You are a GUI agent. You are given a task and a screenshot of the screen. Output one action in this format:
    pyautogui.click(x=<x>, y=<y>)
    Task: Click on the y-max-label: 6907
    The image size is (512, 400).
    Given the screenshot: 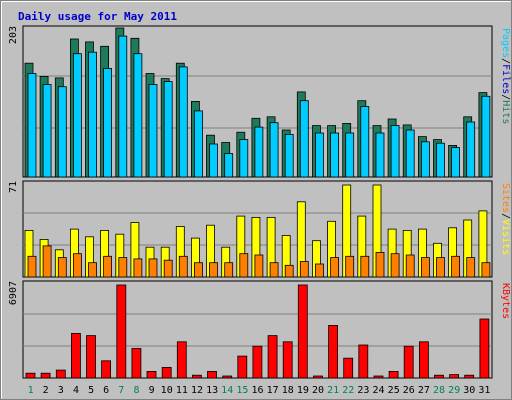 What is the action you would take?
    pyautogui.click(x=13, y=293)
    